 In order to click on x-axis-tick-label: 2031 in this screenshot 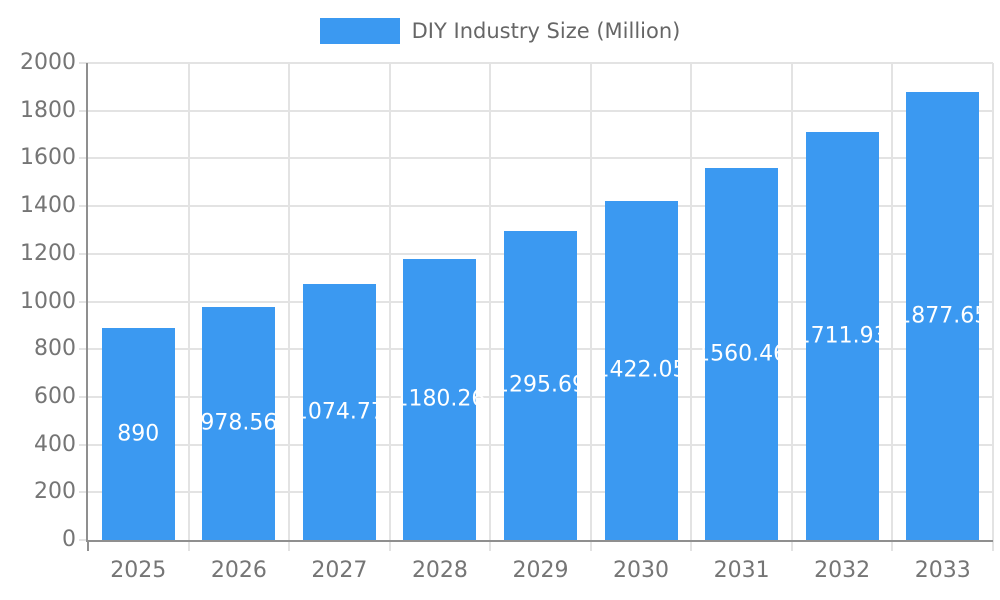, I will do `click(741, 570)`.